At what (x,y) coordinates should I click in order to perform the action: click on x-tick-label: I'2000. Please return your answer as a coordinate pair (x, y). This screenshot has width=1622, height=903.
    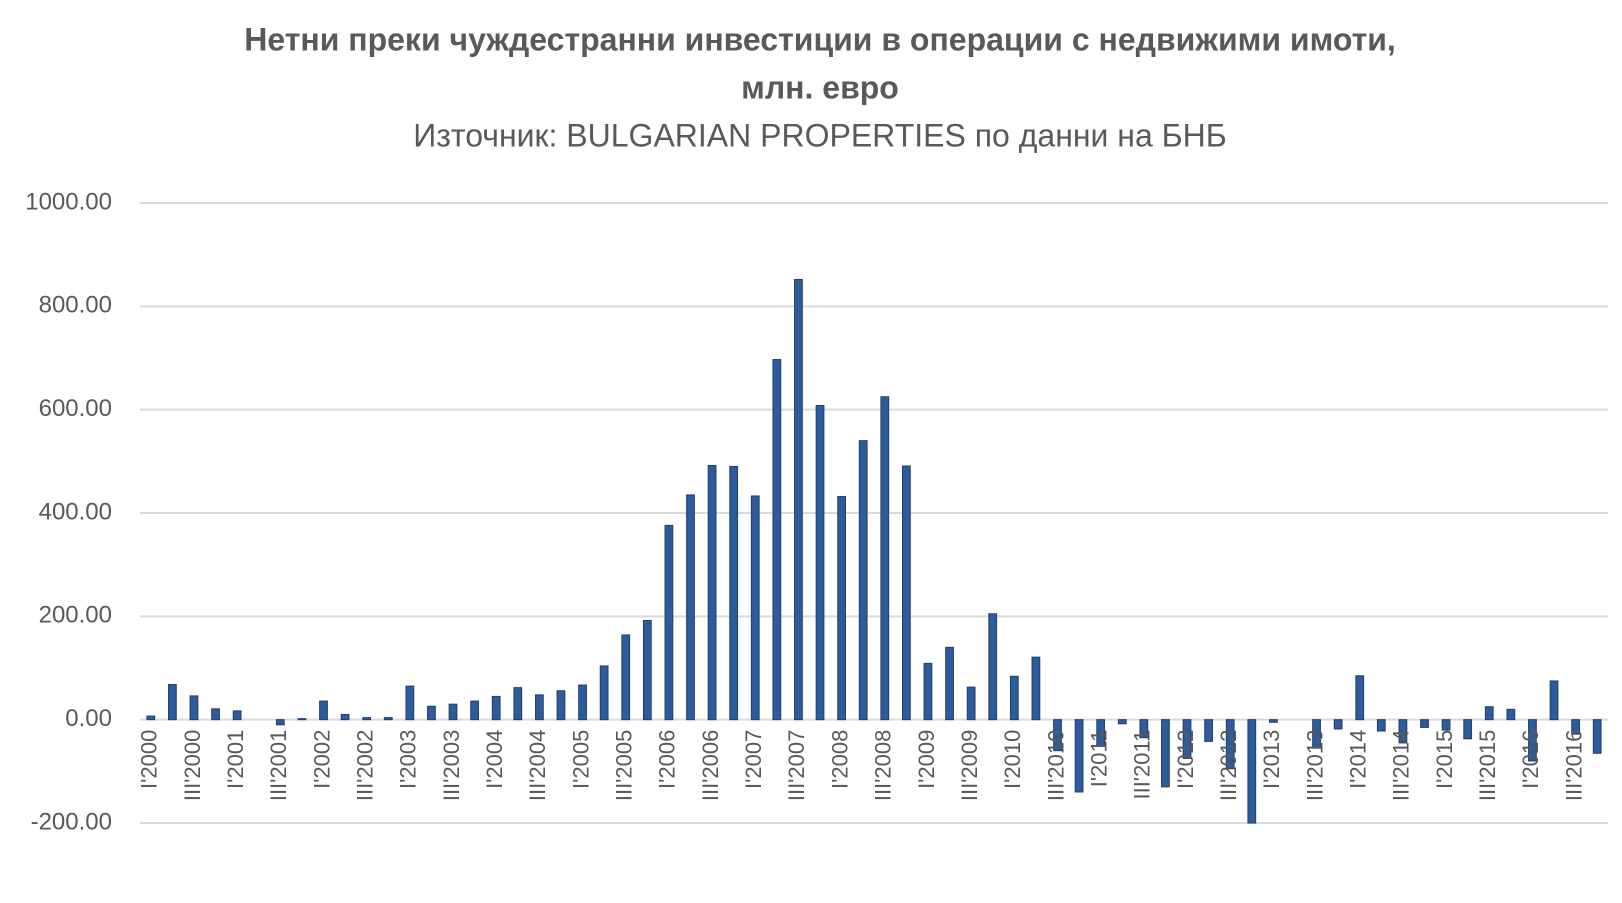
    Looking at the image, I should click on (149, 759).